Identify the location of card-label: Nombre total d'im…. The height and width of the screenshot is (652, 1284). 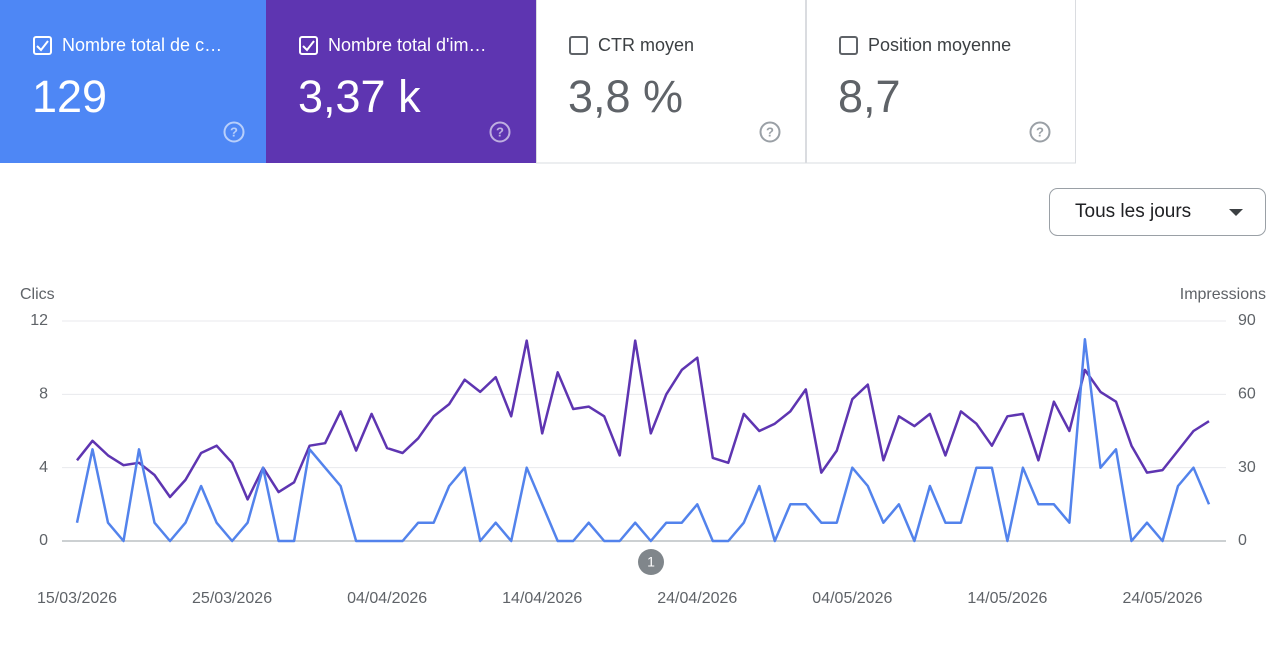
(407, 45).